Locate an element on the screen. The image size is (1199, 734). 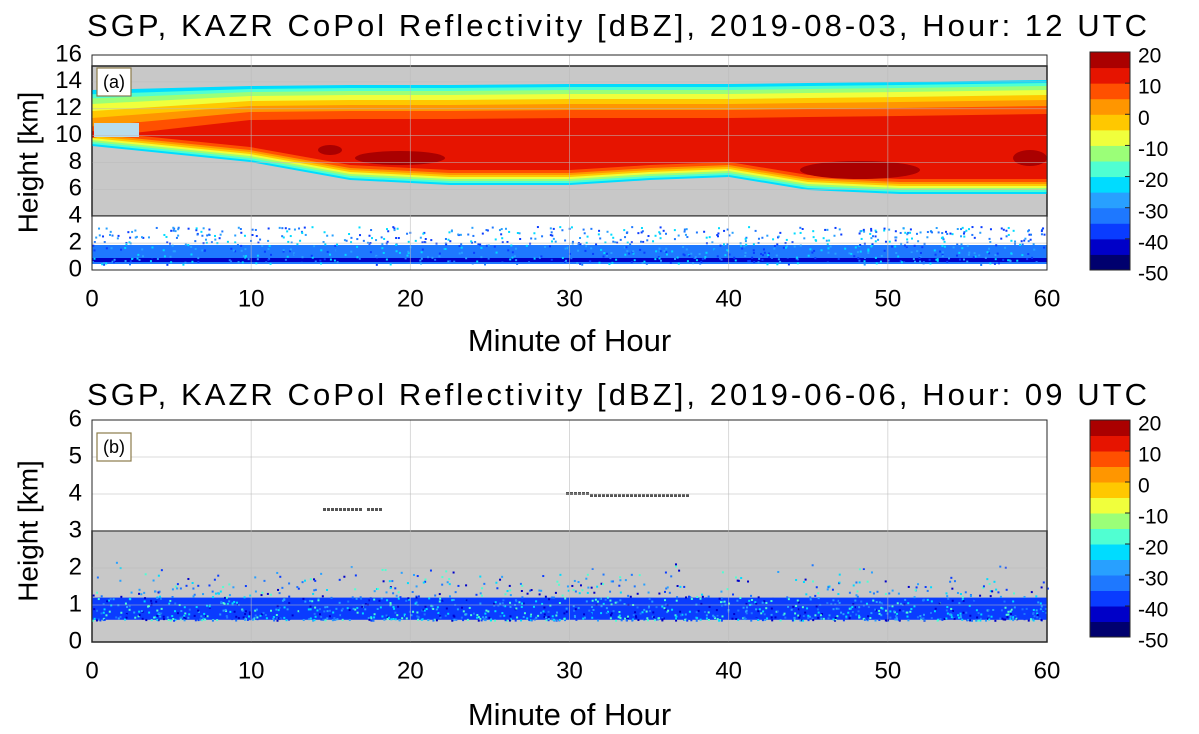
colorbar-swatch is located at coordinates (1110, 231).